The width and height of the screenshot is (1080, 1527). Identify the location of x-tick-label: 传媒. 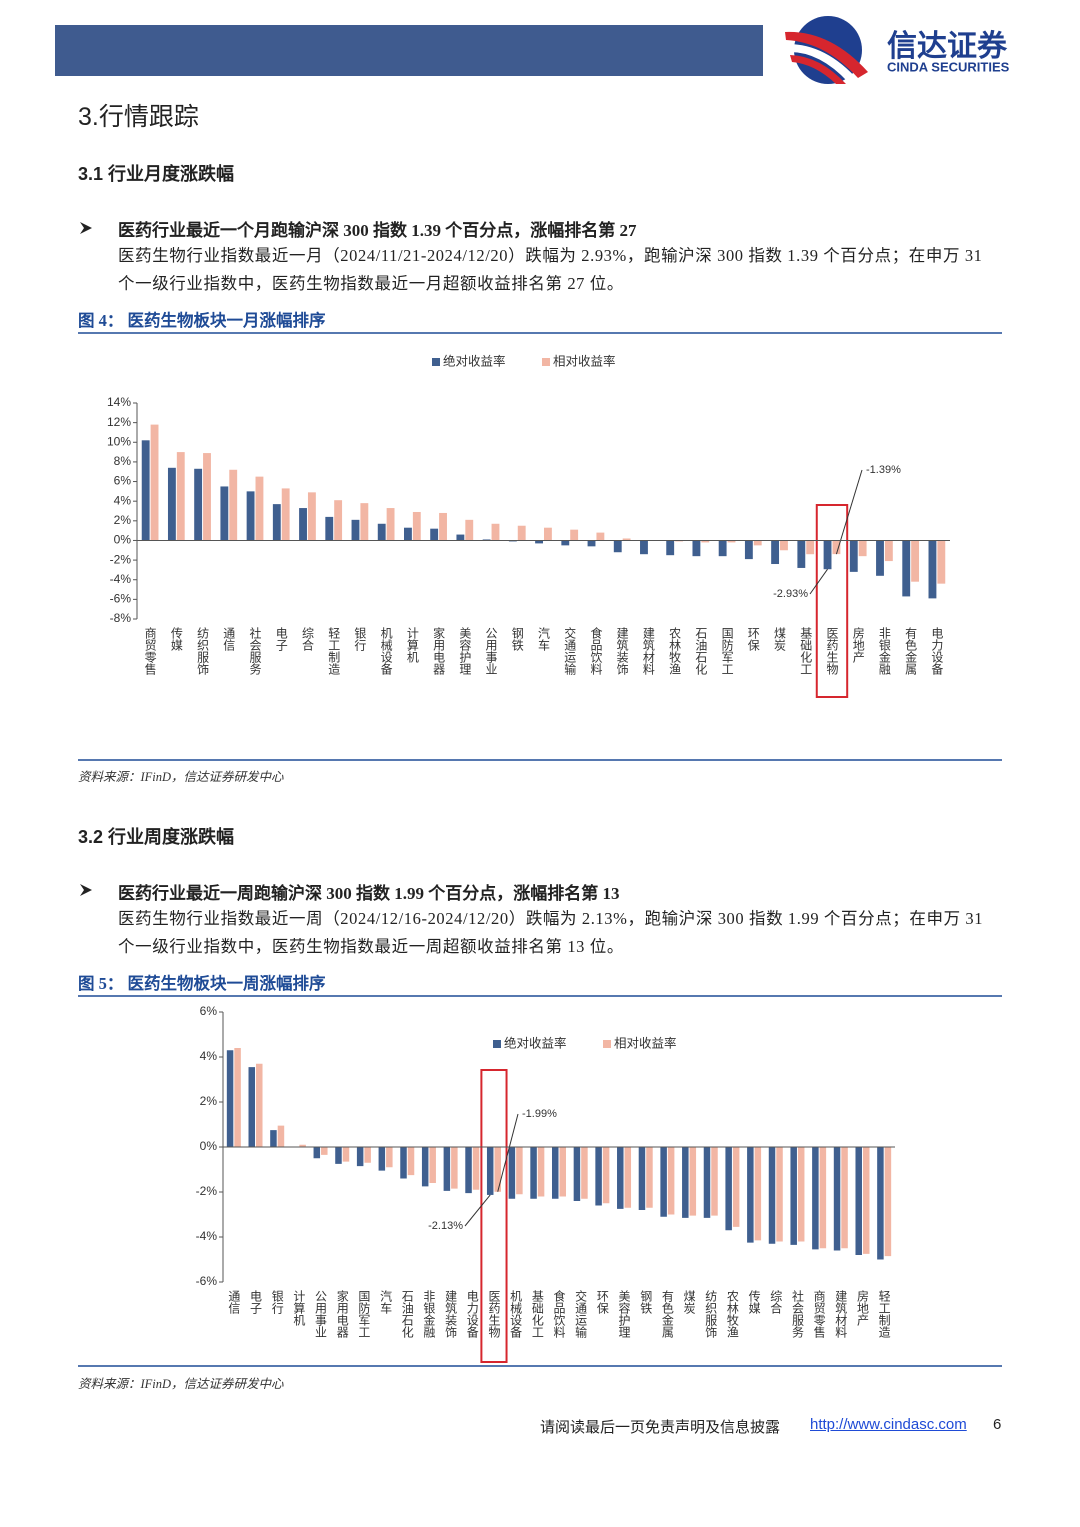
(754, 1301).